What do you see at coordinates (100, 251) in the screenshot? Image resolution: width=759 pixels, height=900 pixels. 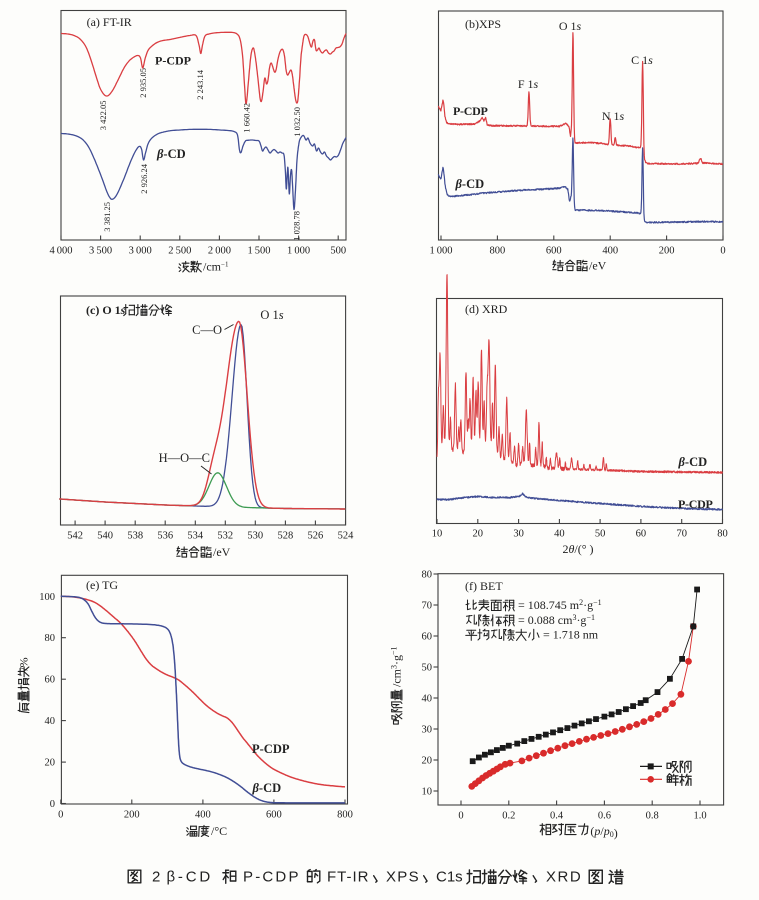 I see `svg-text: 3 500` at bounding box center [100, 251].